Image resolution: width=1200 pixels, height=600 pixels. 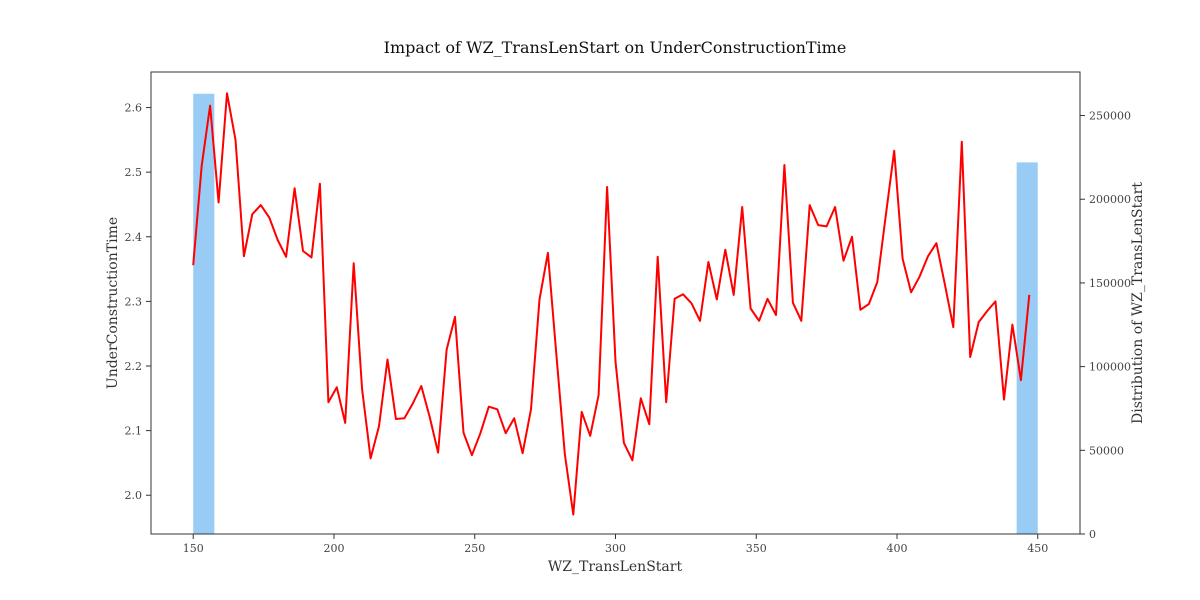 I want to click on y-tick-label: 2.3, so click(x=134, y=301).